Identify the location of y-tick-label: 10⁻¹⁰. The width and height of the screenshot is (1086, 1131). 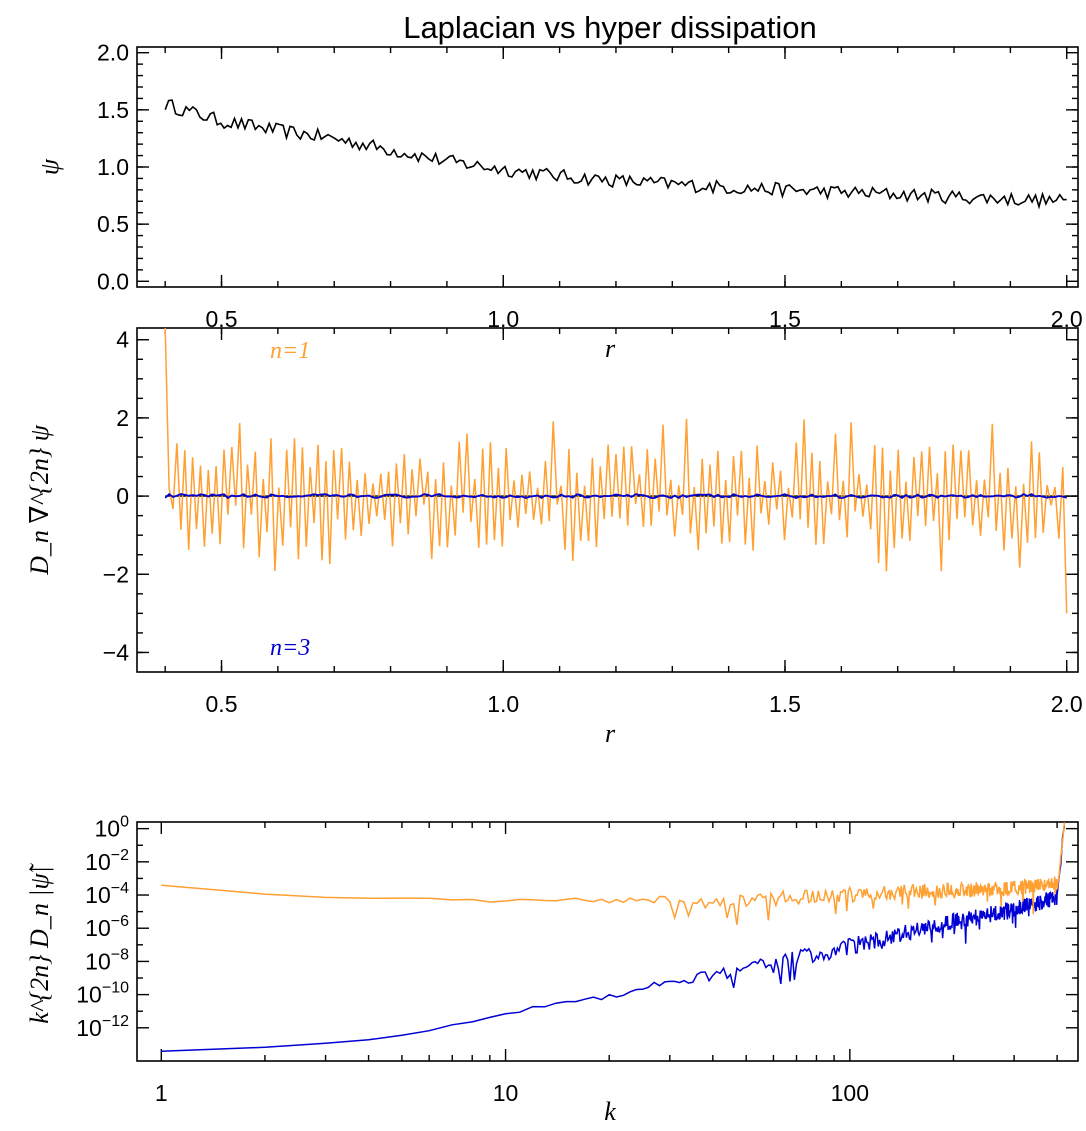
(102, 994).